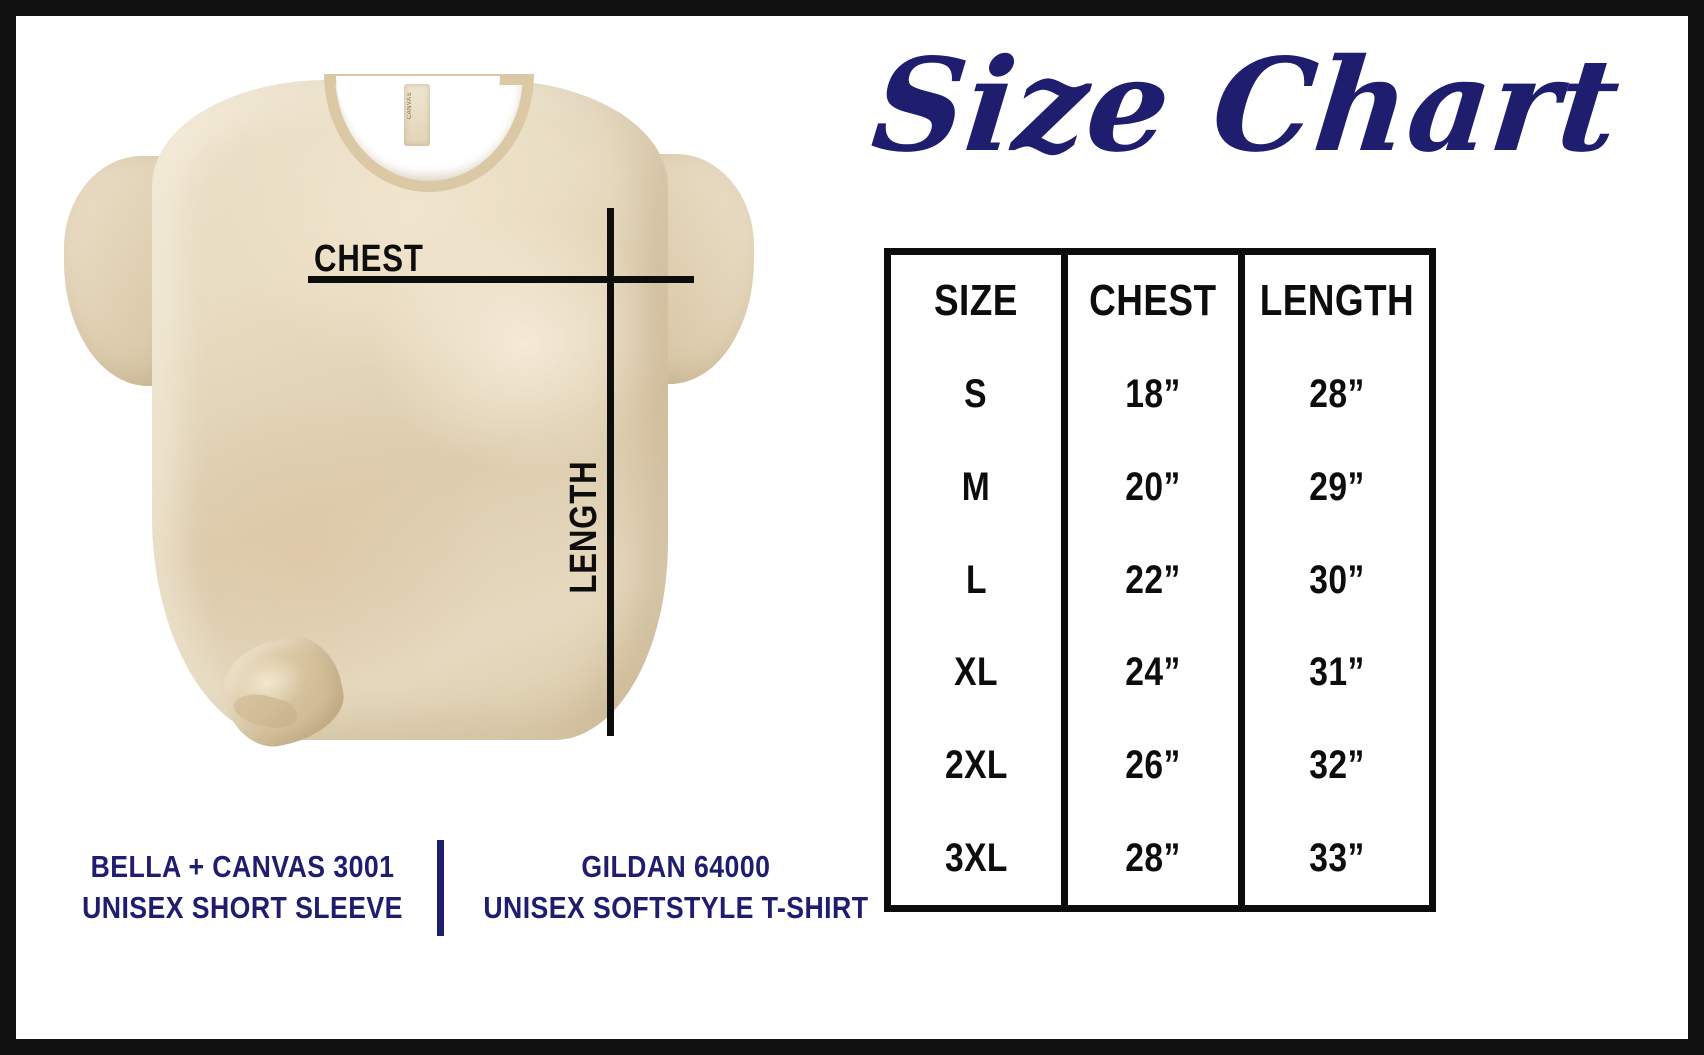  I want to click on table-row: L, so click(976, 580).